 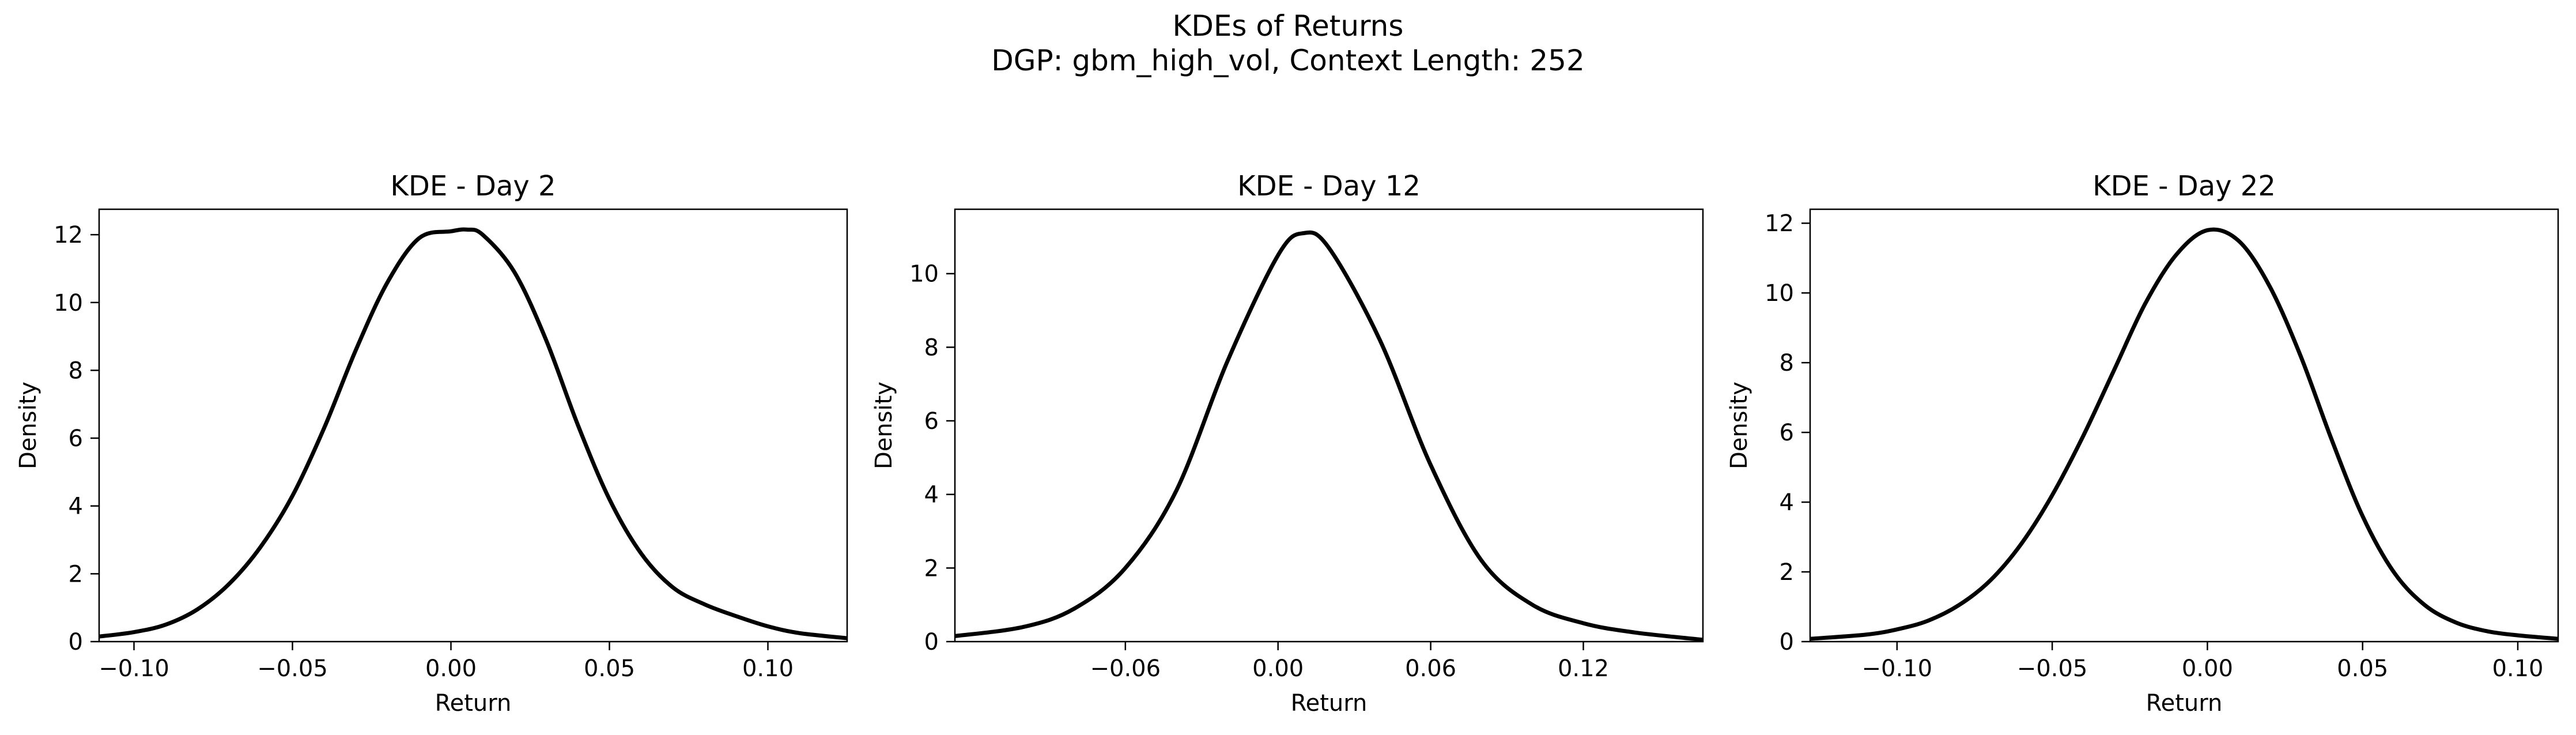 What do you see at coordinates (1125, 668) in the screenshot?
I see `x-tick-label: −0.06` at bounding box center [1125, 668].